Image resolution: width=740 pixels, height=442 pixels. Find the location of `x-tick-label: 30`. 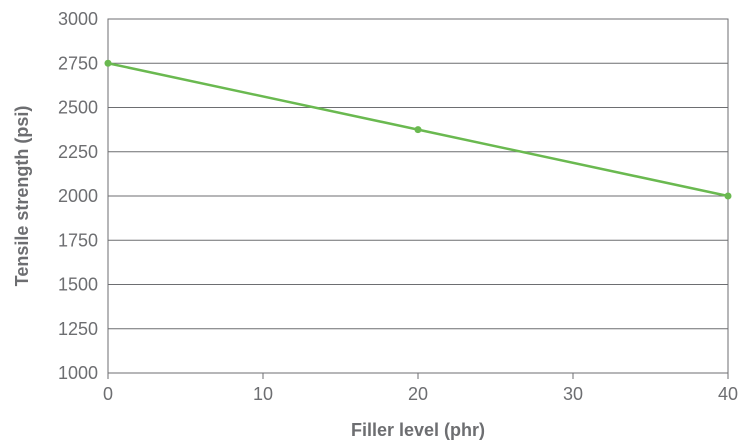

x-tick-label: 30 is located at coordinates (573, 394).